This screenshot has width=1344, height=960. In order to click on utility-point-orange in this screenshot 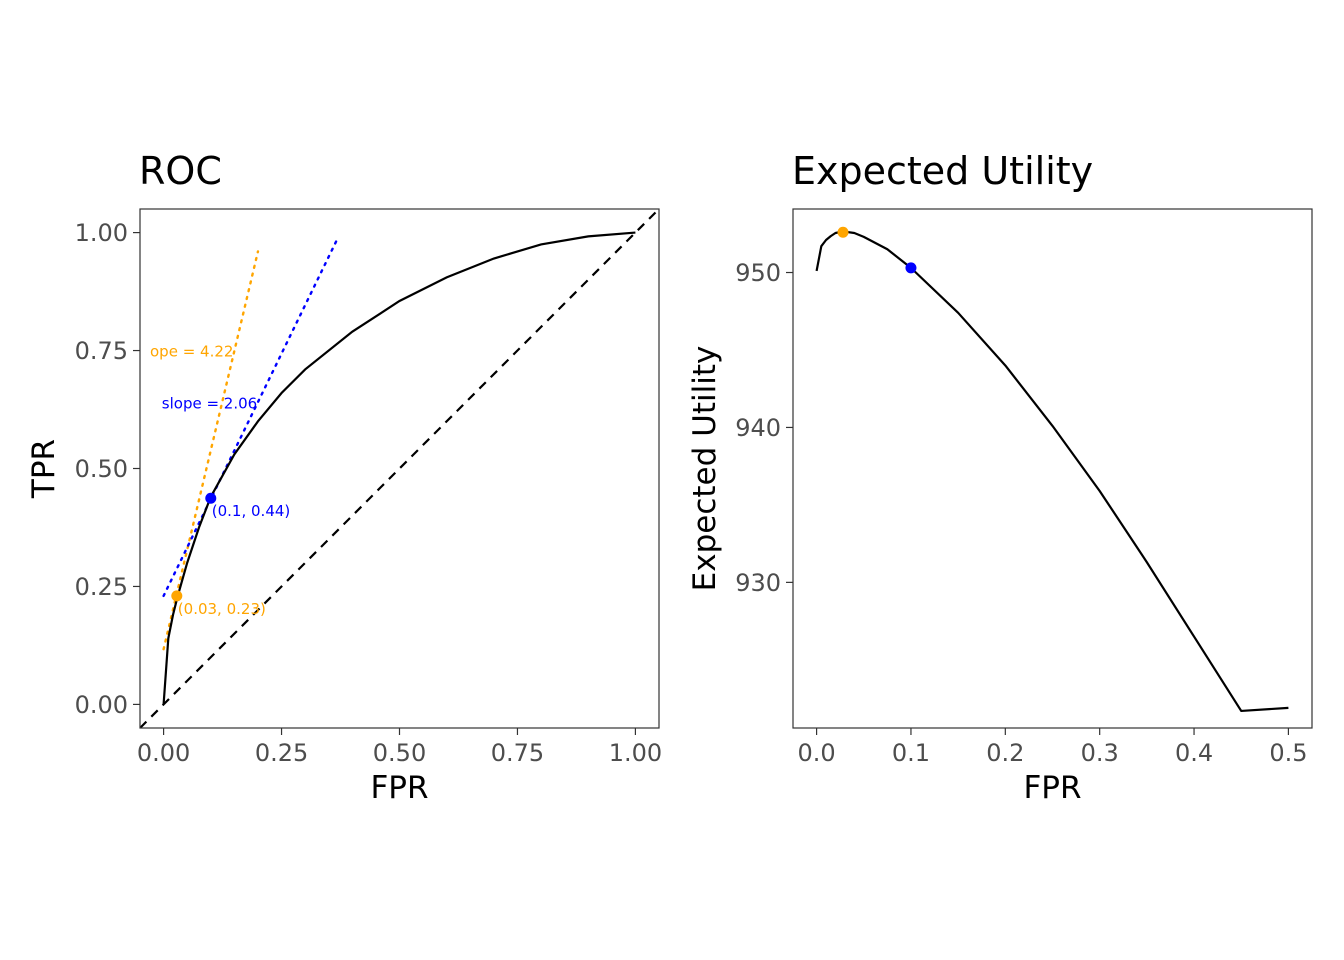, I will do `click(843, 232)`.